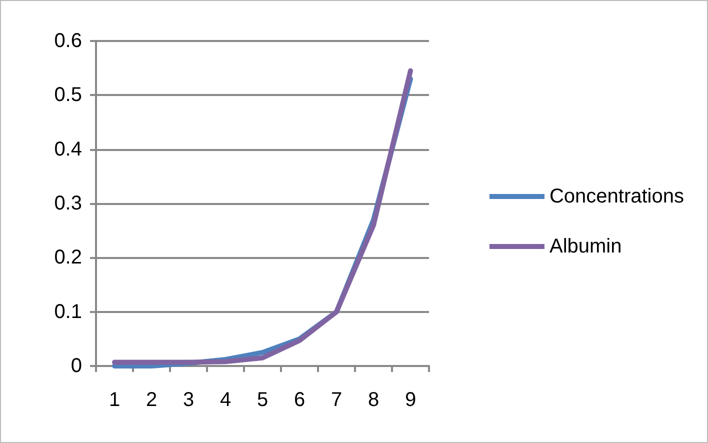 This screenshot has height=443, width=708. I want to click on legend-label: Concentrations, so click(616, 197).